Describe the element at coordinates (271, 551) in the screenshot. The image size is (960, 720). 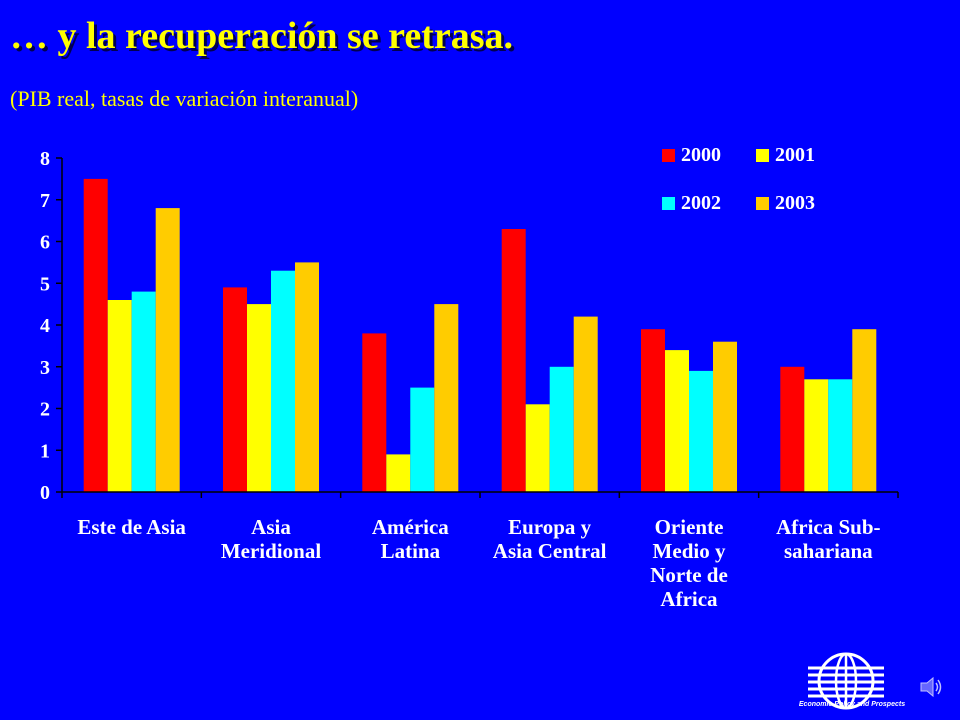
I see `category-label: Meridional` at that location.